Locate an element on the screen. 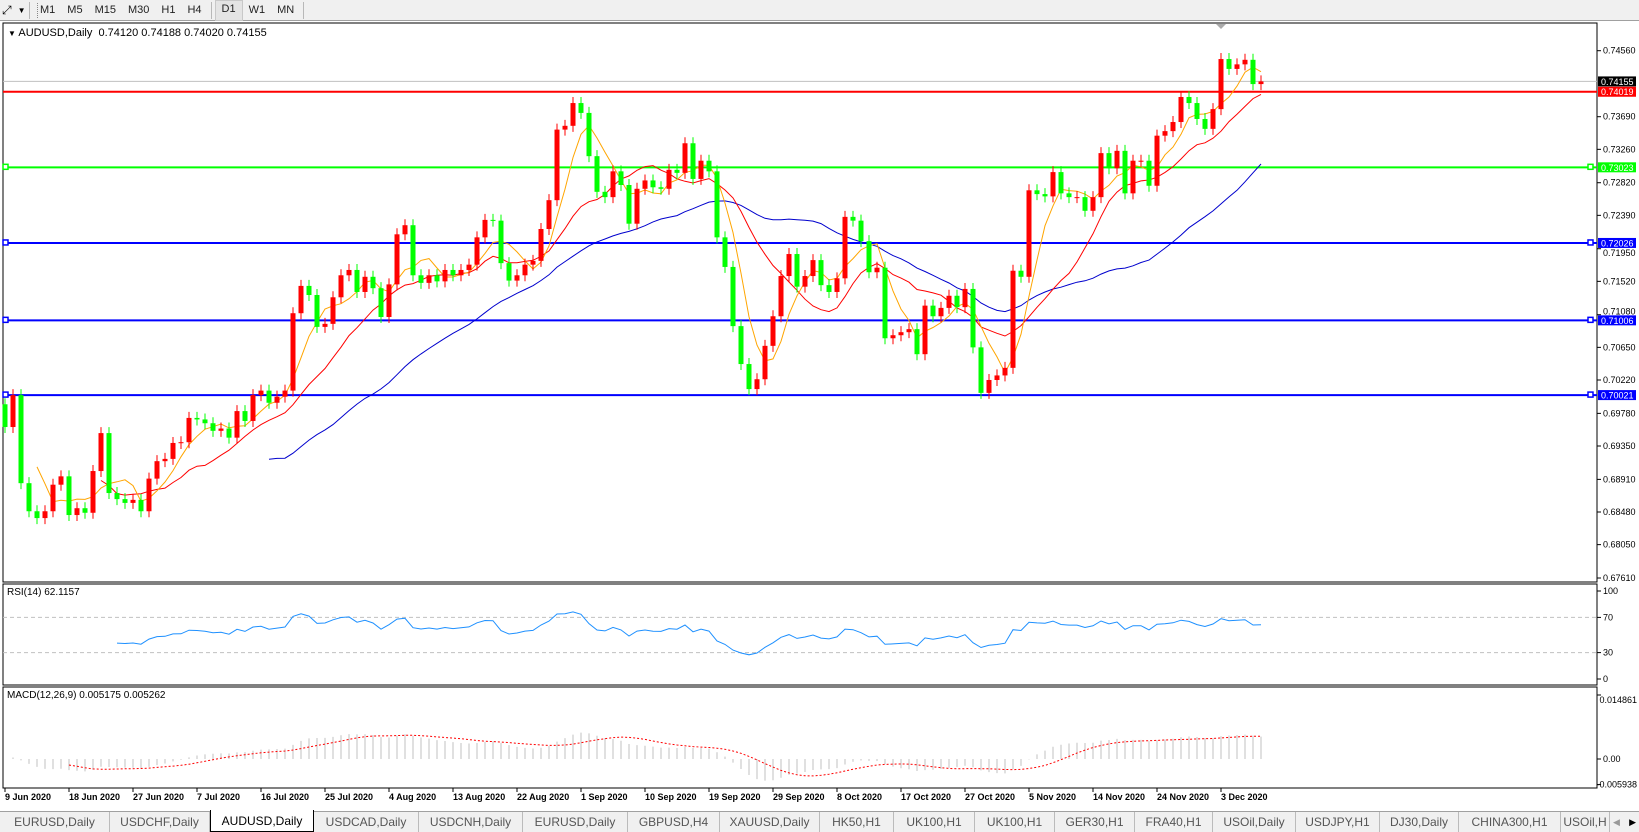 This screenshot has width=1639, height=832. chart-tab: USOil,H is located at coordinates (1585, 822).